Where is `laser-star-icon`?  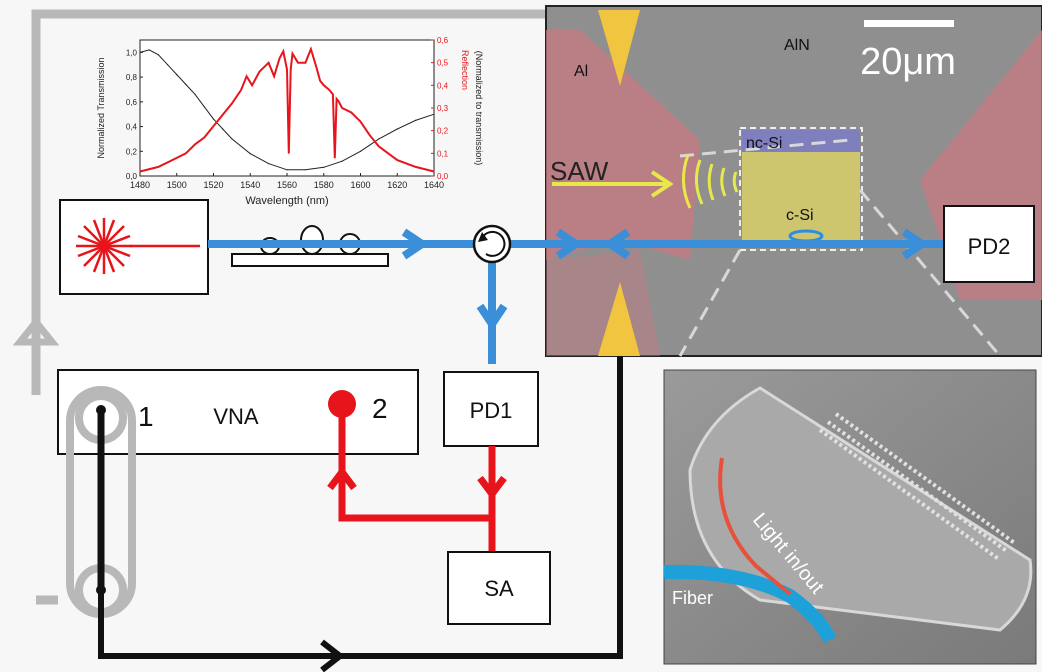 laser-star-icon is located at coordinates (138, 246).